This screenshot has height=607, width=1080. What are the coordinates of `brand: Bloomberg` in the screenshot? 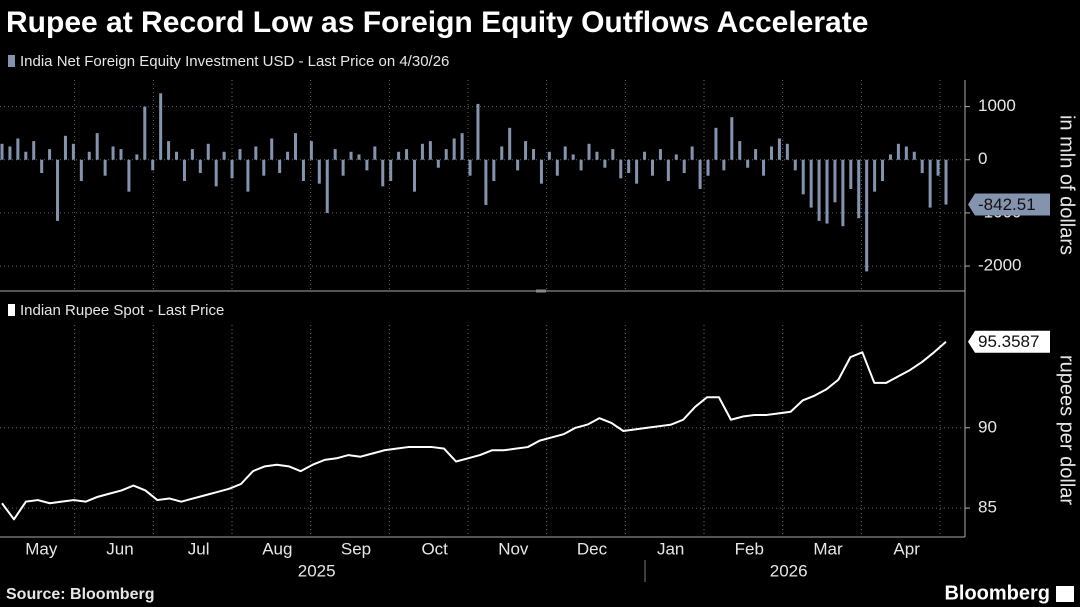 It's located at (997, 593).